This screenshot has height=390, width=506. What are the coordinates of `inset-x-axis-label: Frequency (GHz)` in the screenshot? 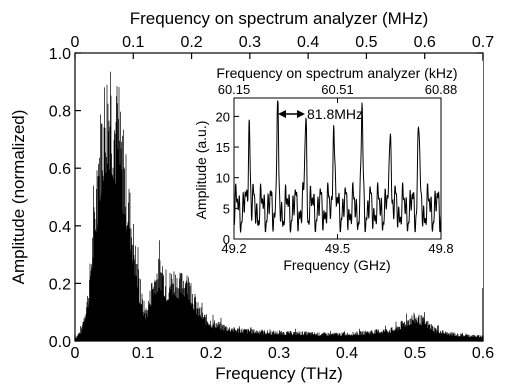 It's located at (336, 265).